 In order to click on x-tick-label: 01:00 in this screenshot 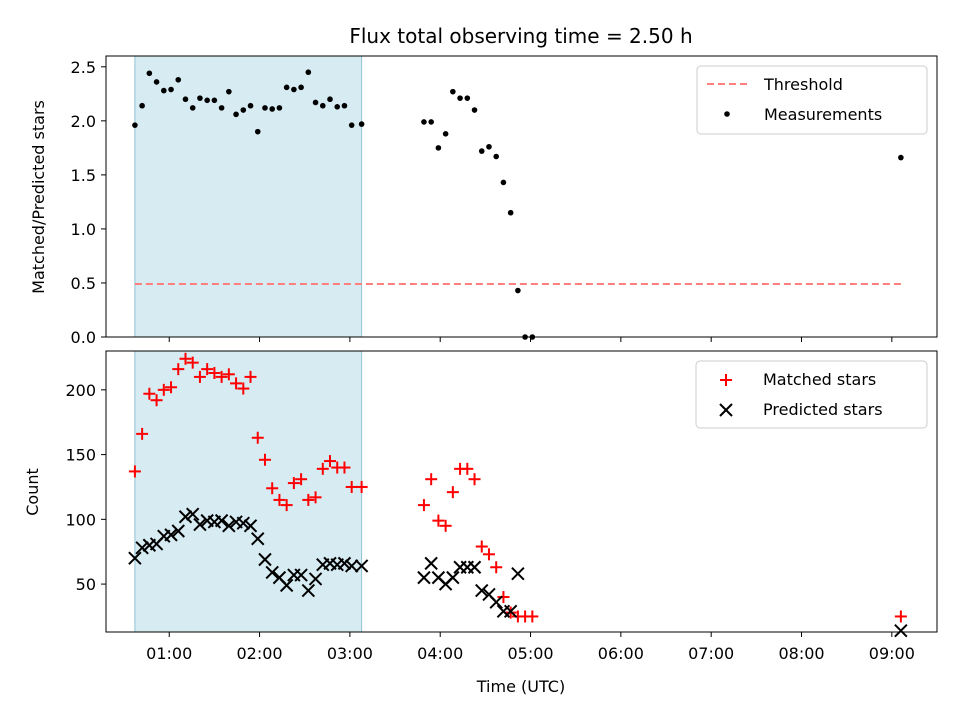, I will do `click(169, 653)`.